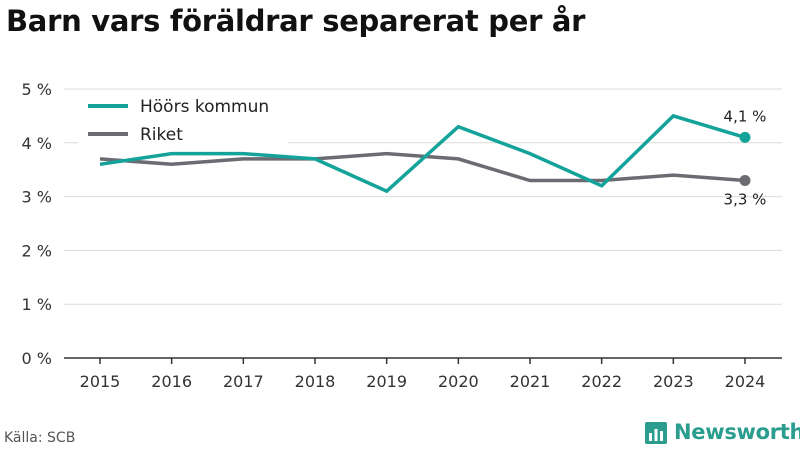 This screenshot has height=450, width=800. Describe the element at coordinates (171, 381) in the screenshot. I see `x-tick-label: 2016` at that location.